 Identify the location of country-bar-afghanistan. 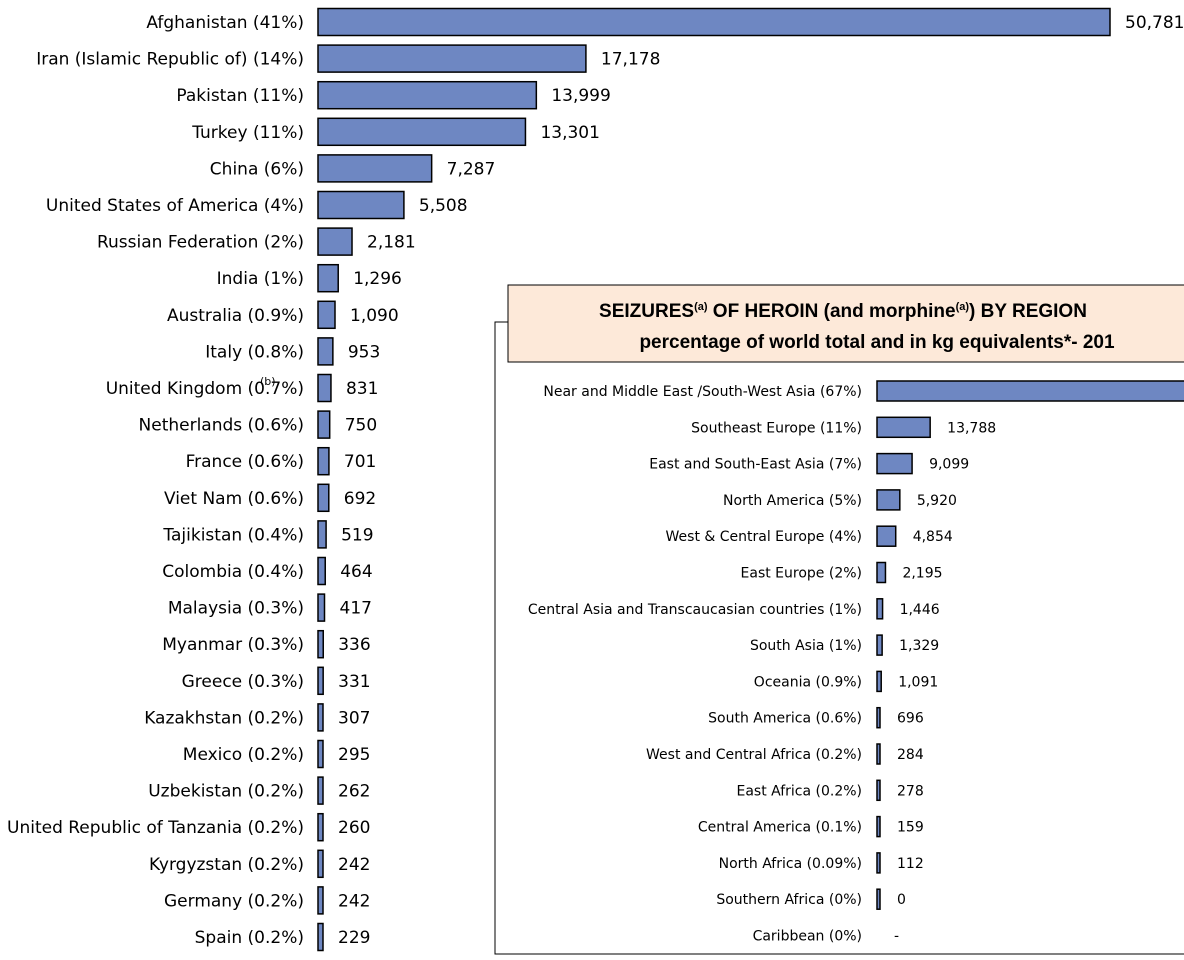
(714, 22).